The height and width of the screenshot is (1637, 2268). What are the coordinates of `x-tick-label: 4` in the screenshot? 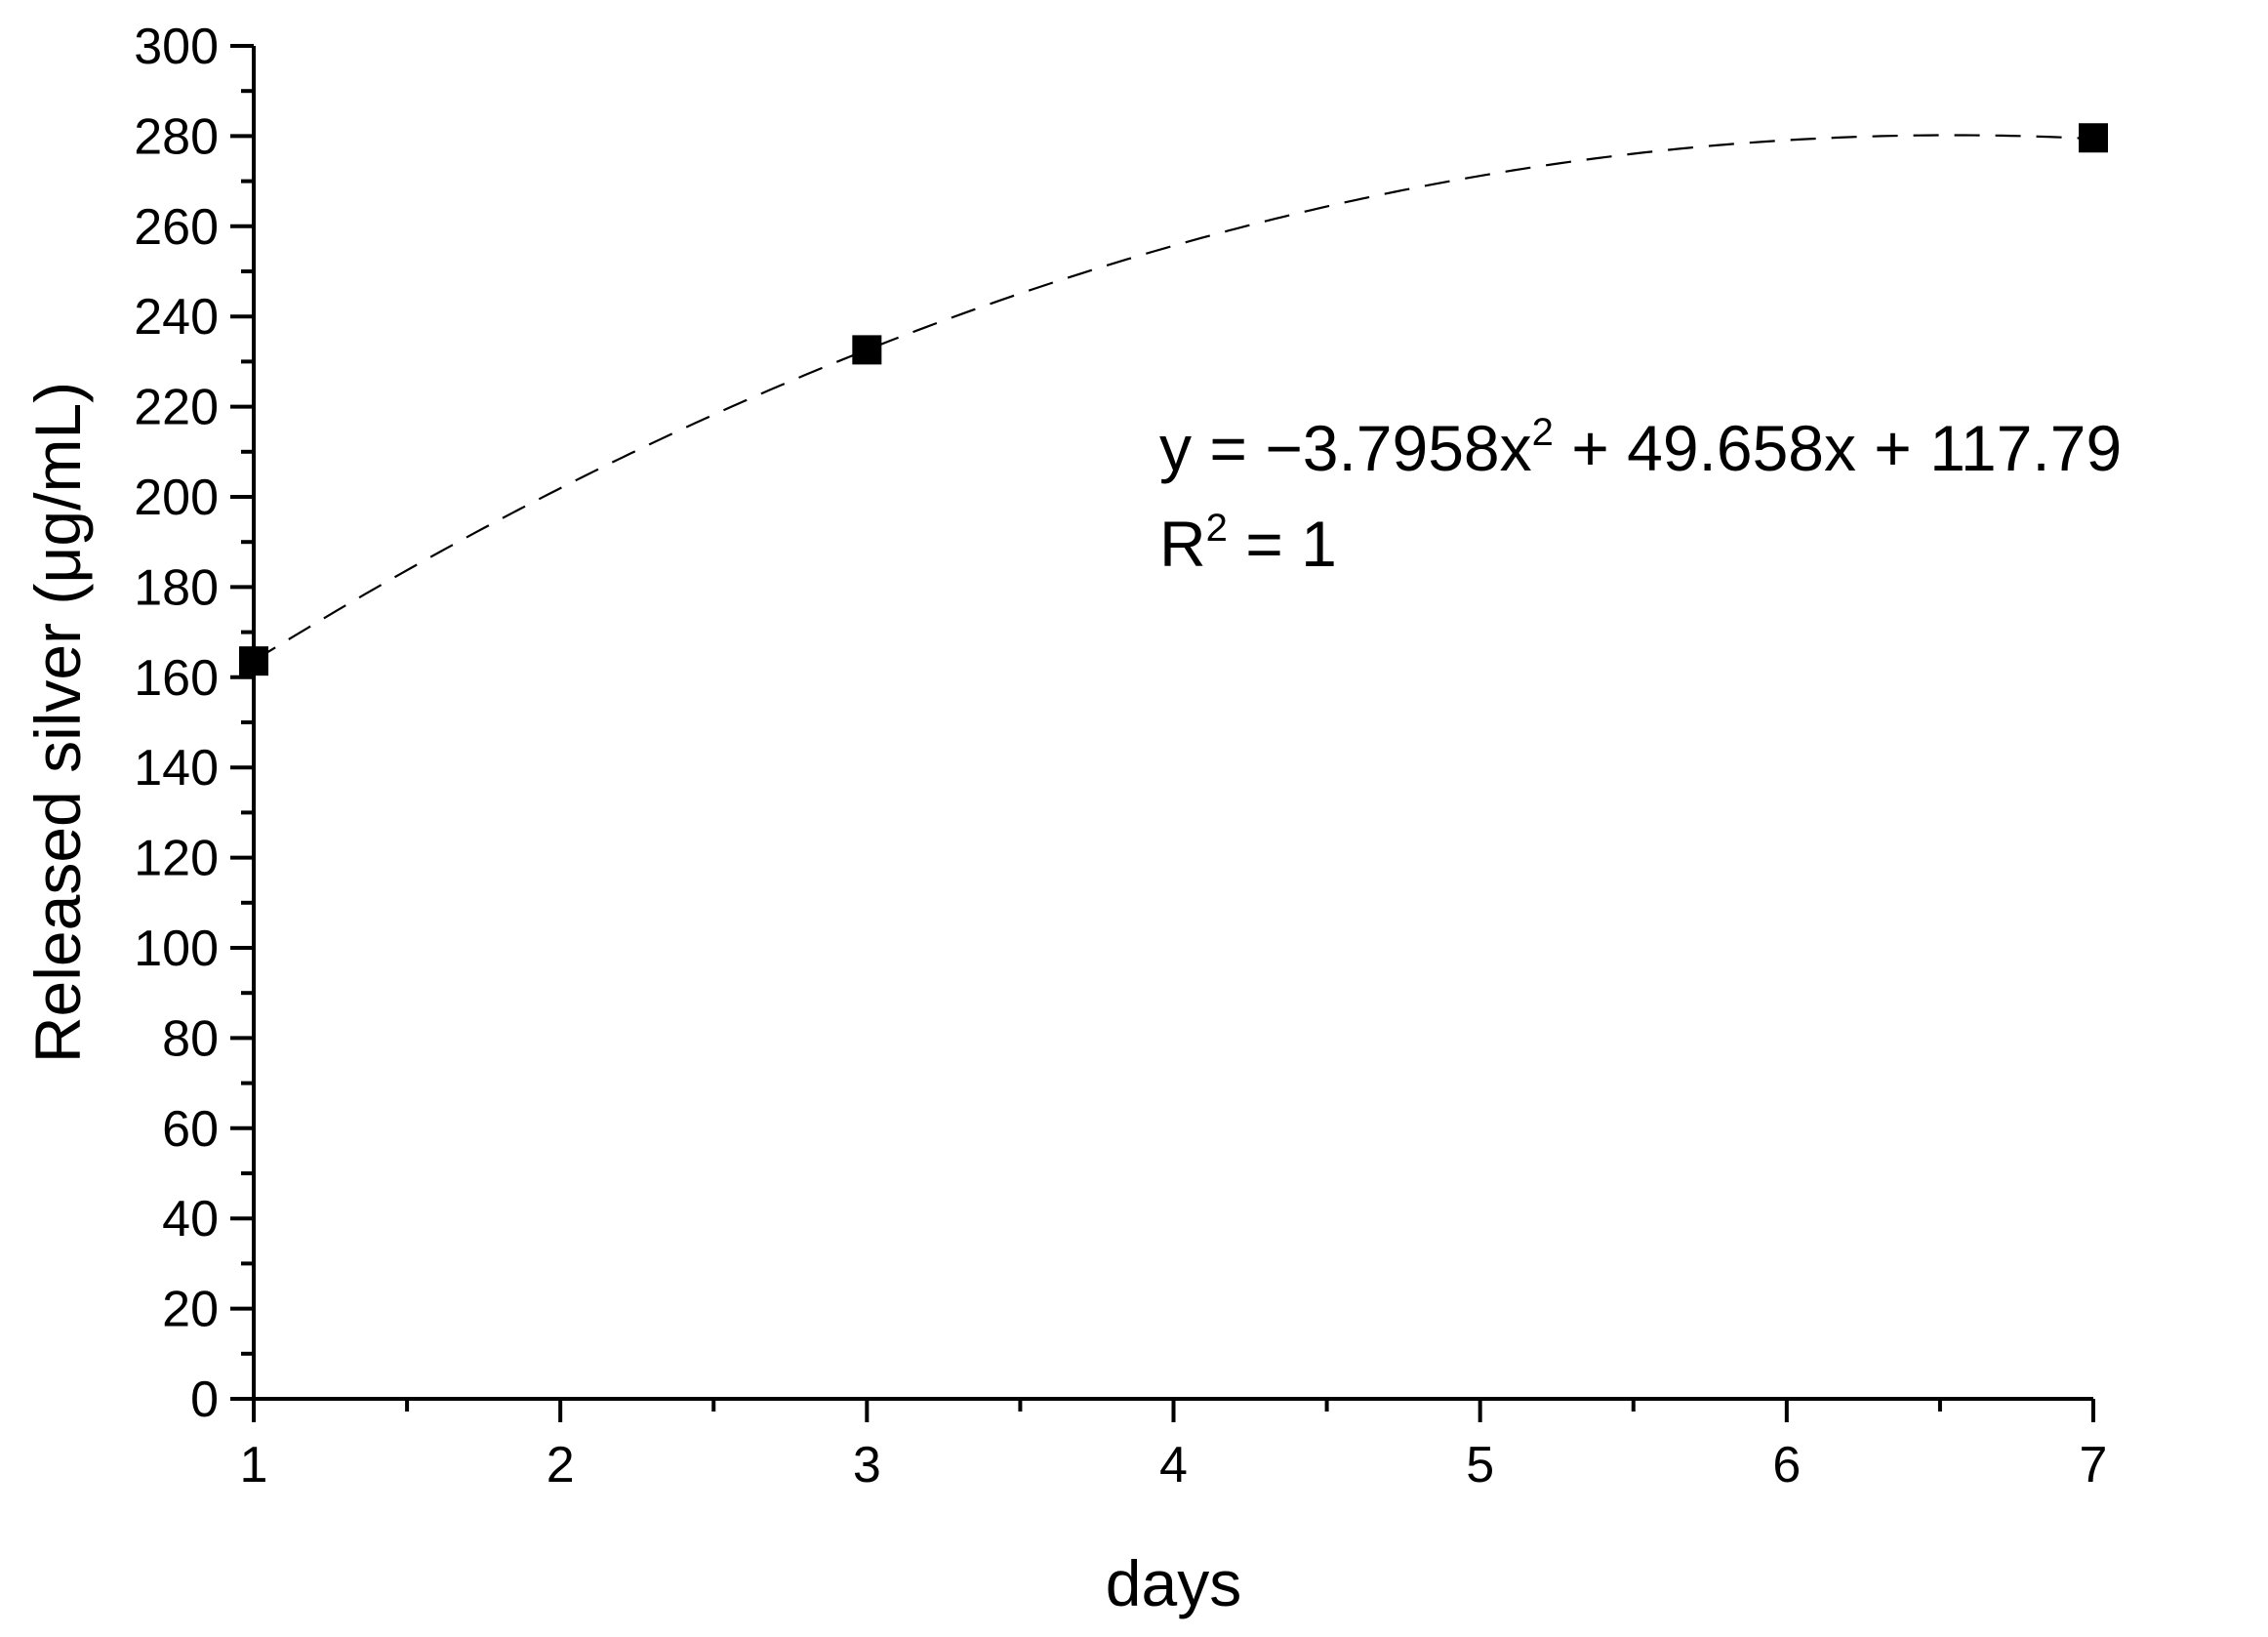 It's located at (1174, 1465).